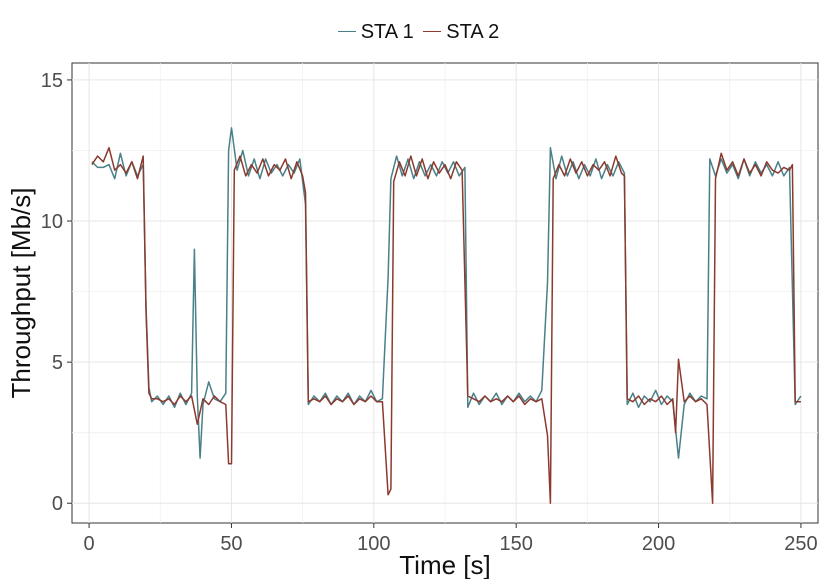 This screenshot has height=579, width=837. Describe the element at coordinates (444, 564) in the screenshot. I see `x-axis-title: Time [s]` at that location.